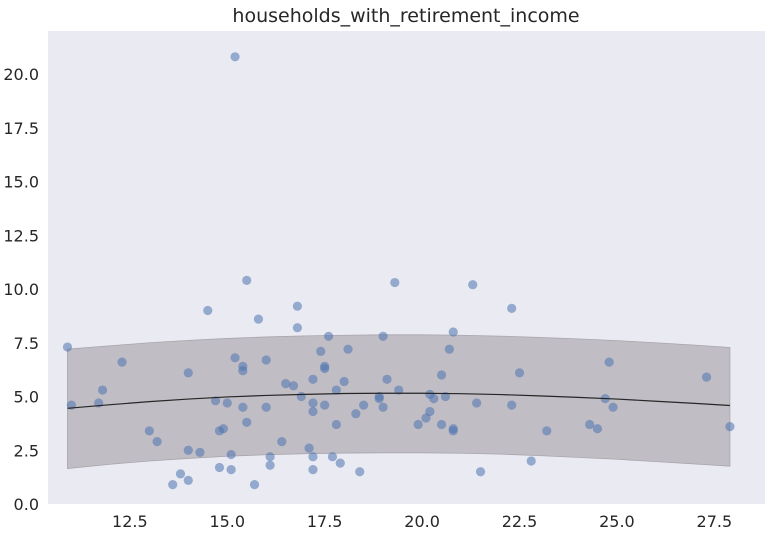  Describe the element at coordinates (21, 182) in the screenshot. I see `y-tick-label: 15.0` at that location.